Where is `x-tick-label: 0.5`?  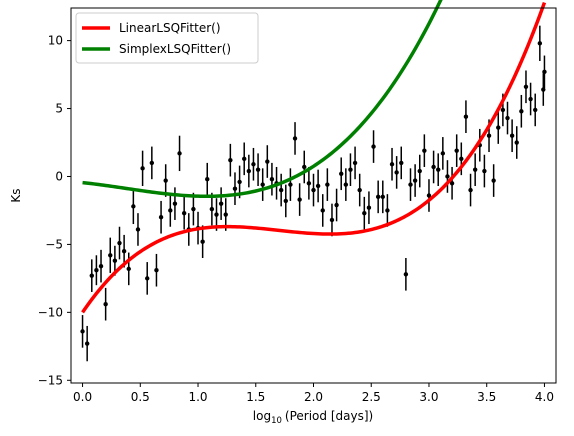
x-tick-label: 0.5 is located at coordinates (140, 397).